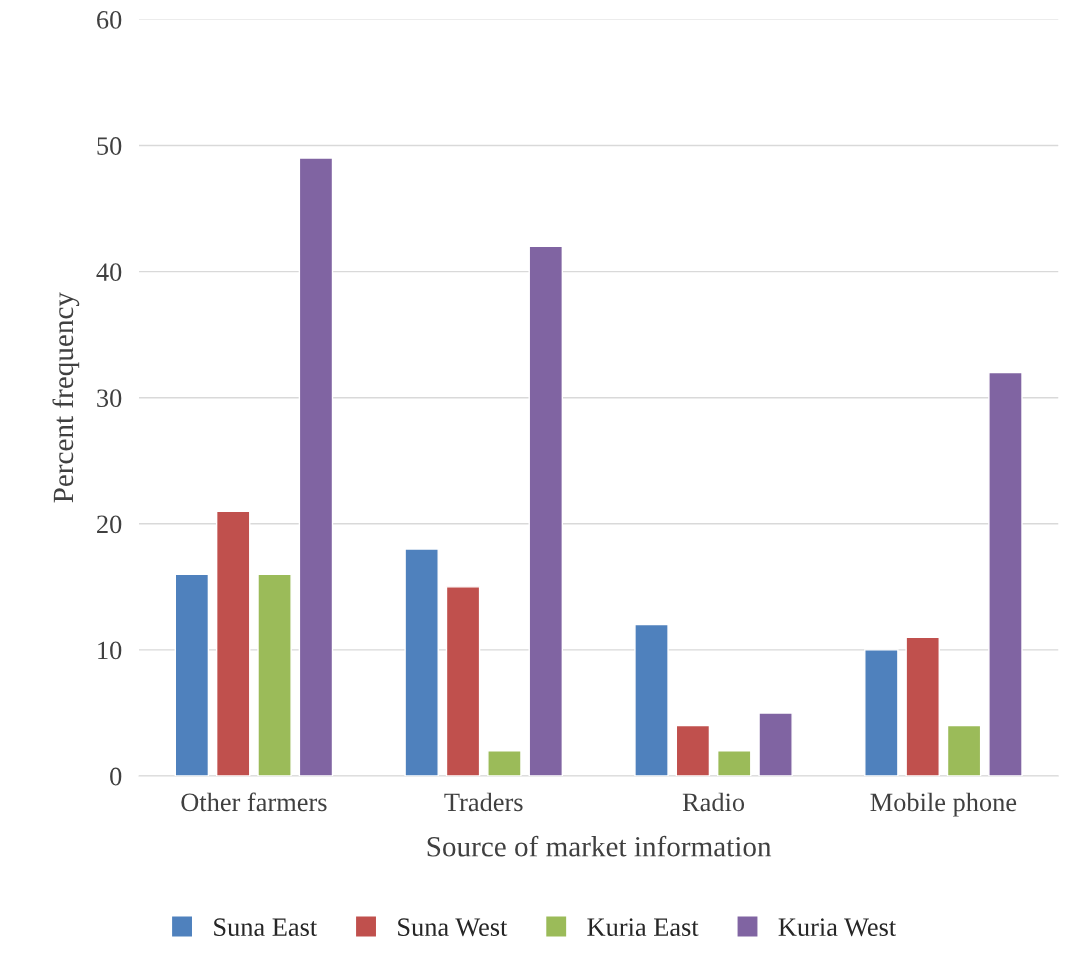 This screenshot has width=1069, height=970. What do you see at coordinates (643, 927) in the screenshot?
I see `legend-label: Kuria East` at bounding box center [643, 927].